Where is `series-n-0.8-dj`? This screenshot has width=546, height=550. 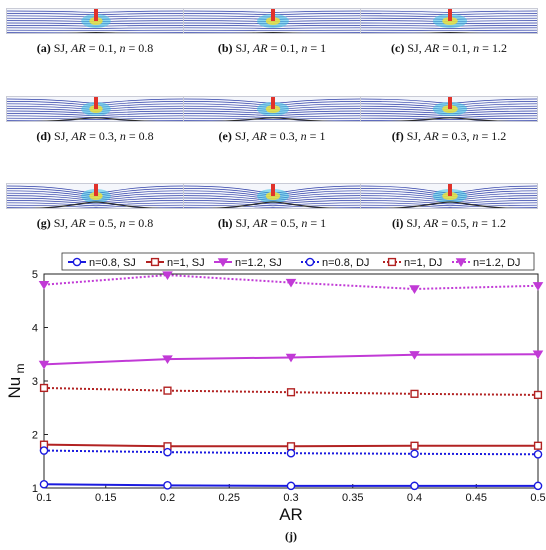
series-n-0.8-dj is located at coordinates (291, 452).